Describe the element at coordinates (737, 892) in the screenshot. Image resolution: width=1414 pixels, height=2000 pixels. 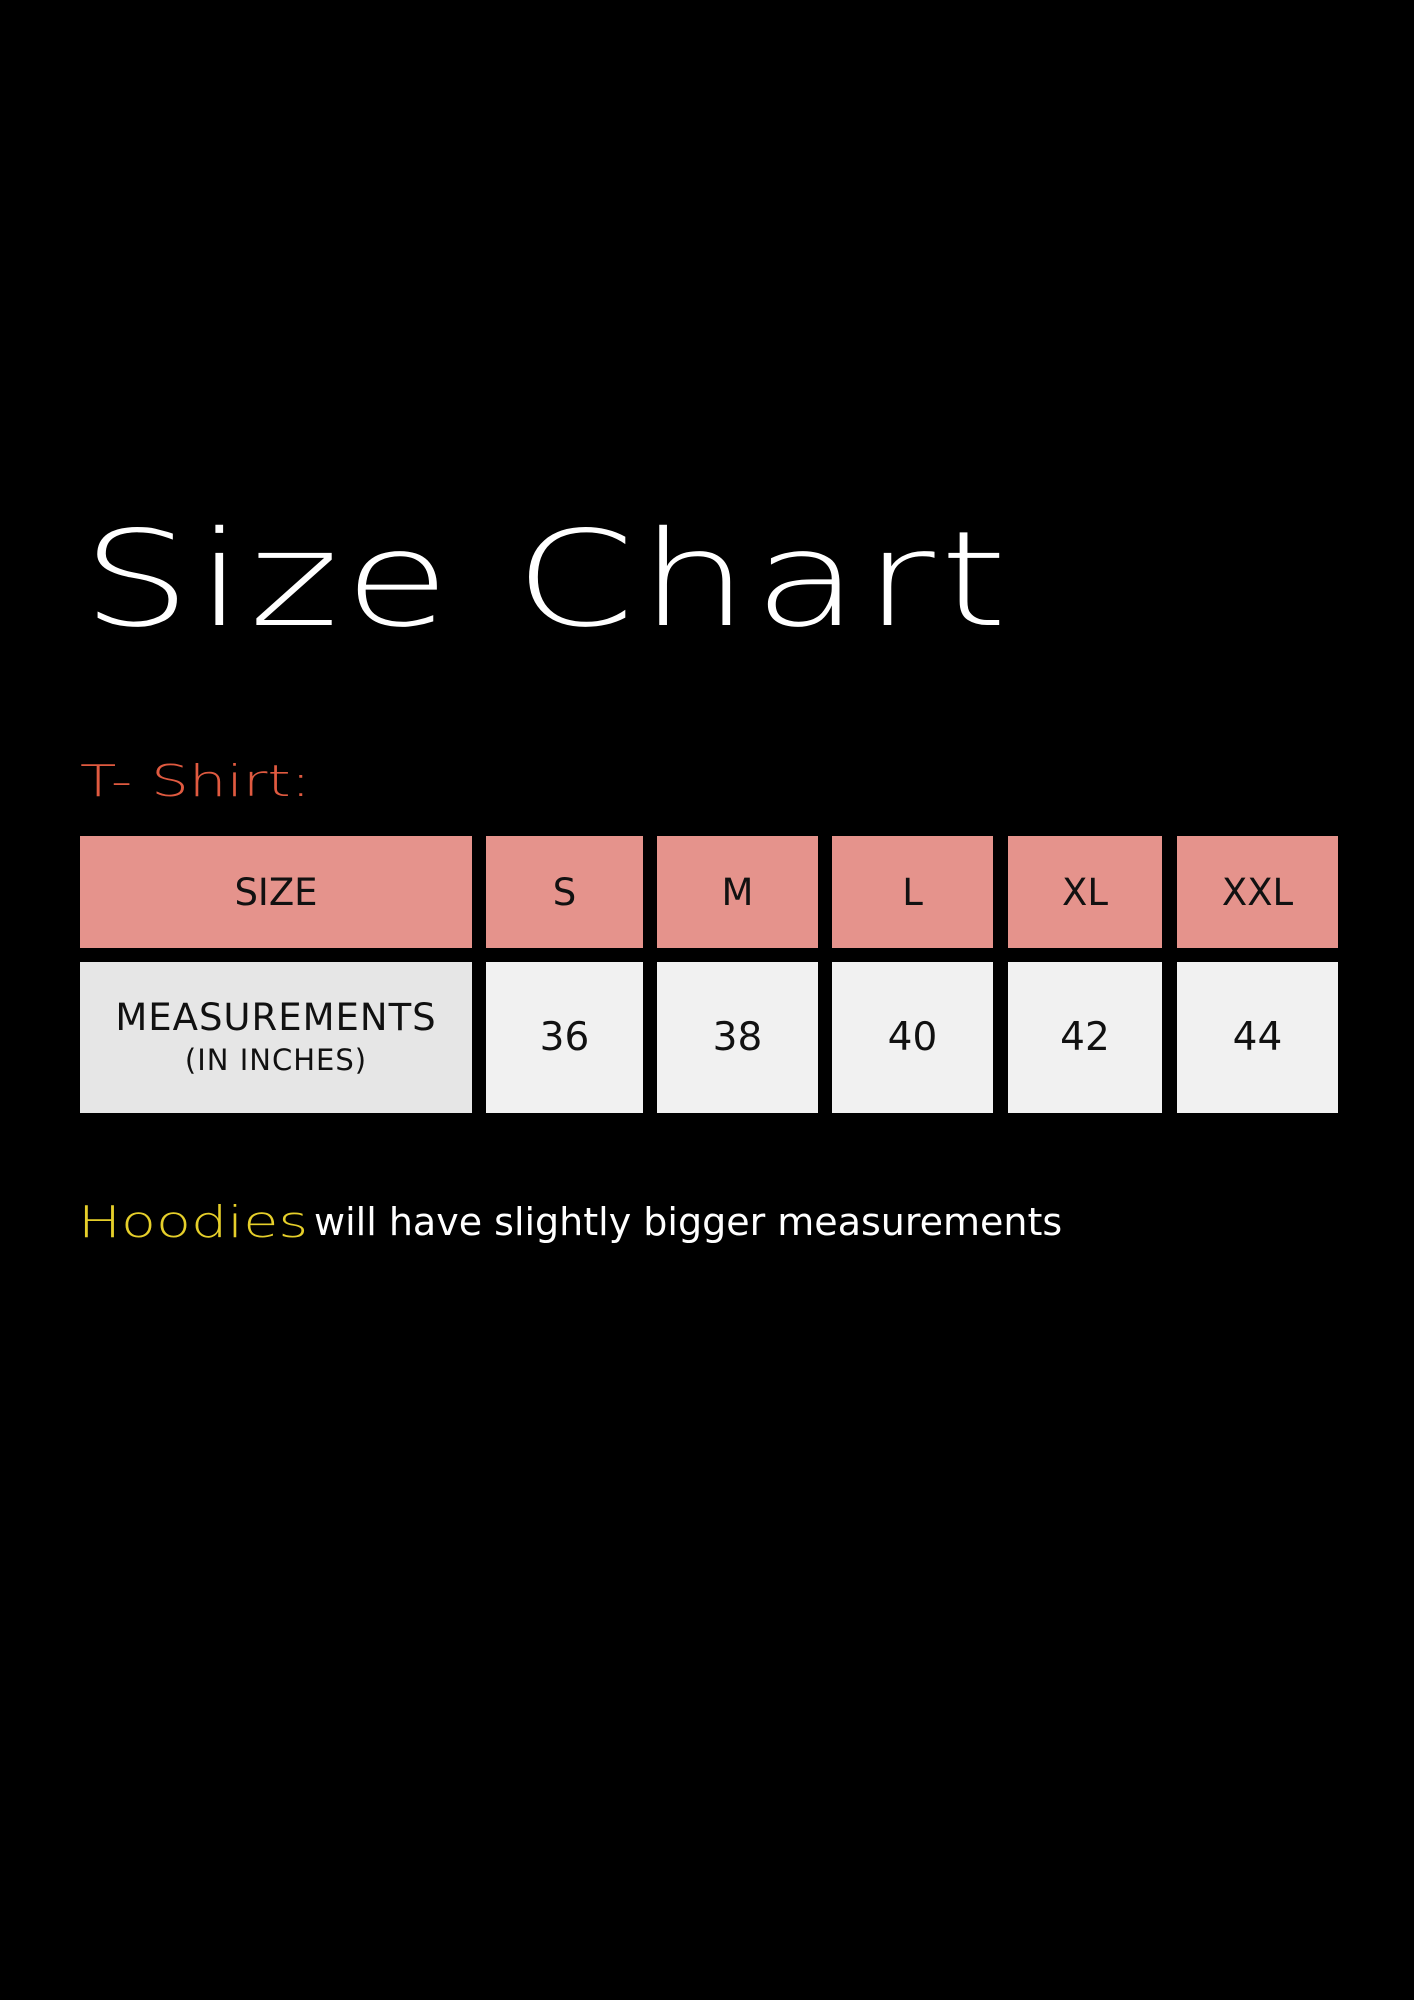
I see `header-cell-m: M` at that location.